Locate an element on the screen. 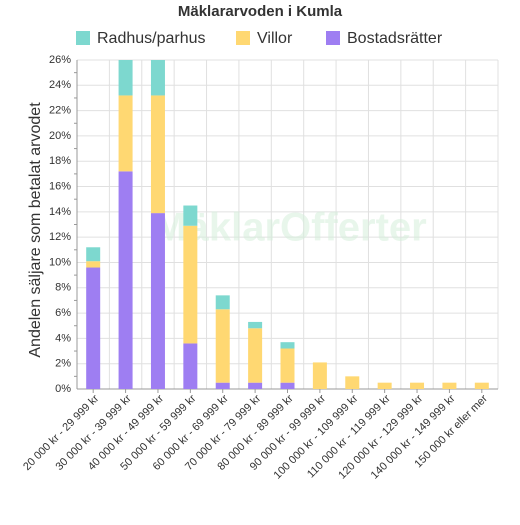  y-tick-label: 22% is located at coordinates (60, 111).